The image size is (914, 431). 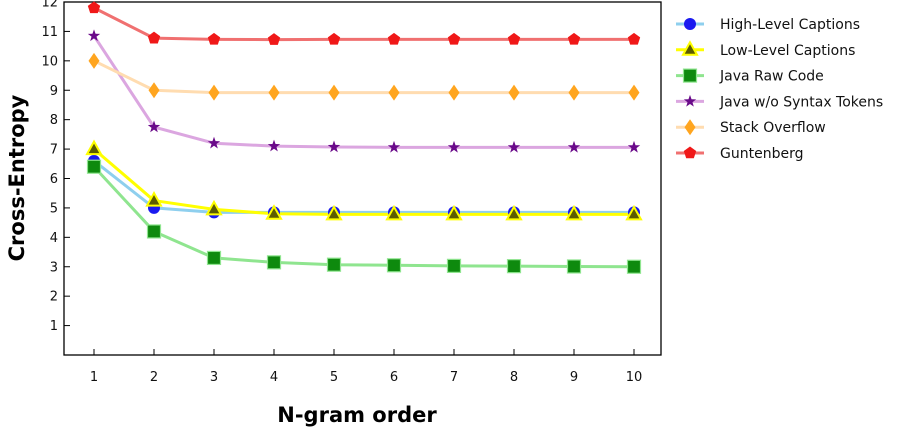 What do you see at coordinates (54, 238) in the screenshot?
I see `y-tick-label: 4` at bounding box center [54, 238].